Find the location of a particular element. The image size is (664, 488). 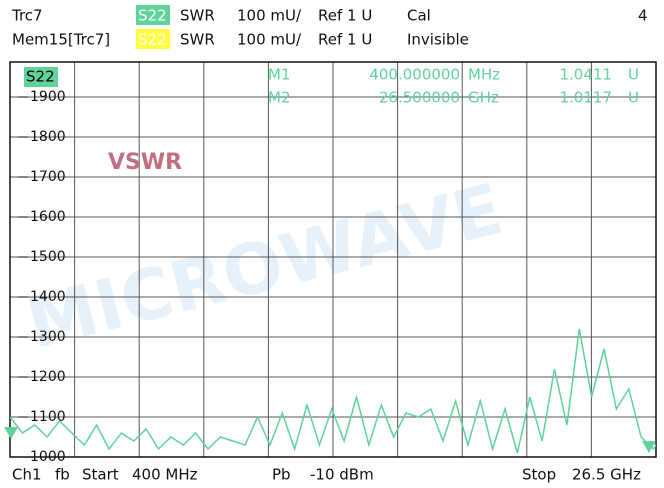

badge: S22 is located at coordinates (40, 77).